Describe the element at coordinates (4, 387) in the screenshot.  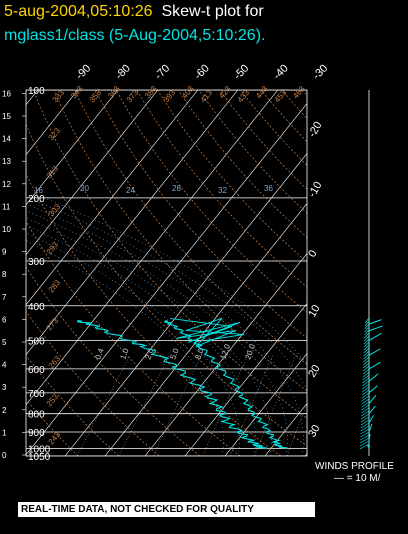
I see `height-label: 3` at that location.